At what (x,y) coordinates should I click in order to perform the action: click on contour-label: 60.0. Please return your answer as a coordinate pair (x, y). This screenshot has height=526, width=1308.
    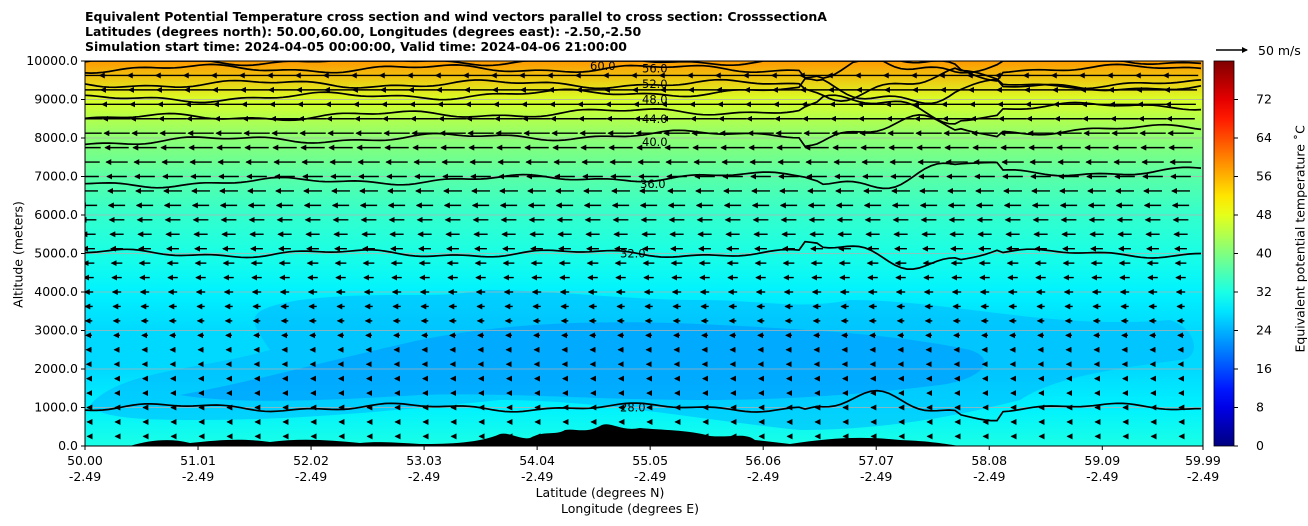
    Looking at the image, I should click on (603, 66).